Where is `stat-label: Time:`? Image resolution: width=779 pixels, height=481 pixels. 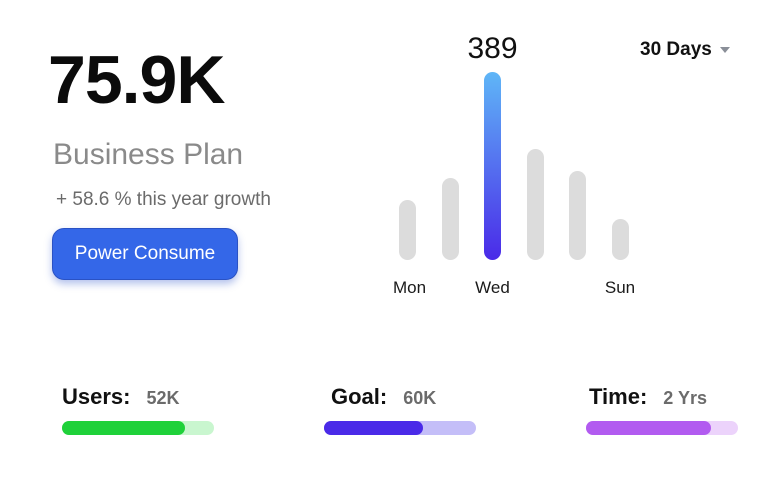 stat-label: Time: is located at coordinates (618, 396).